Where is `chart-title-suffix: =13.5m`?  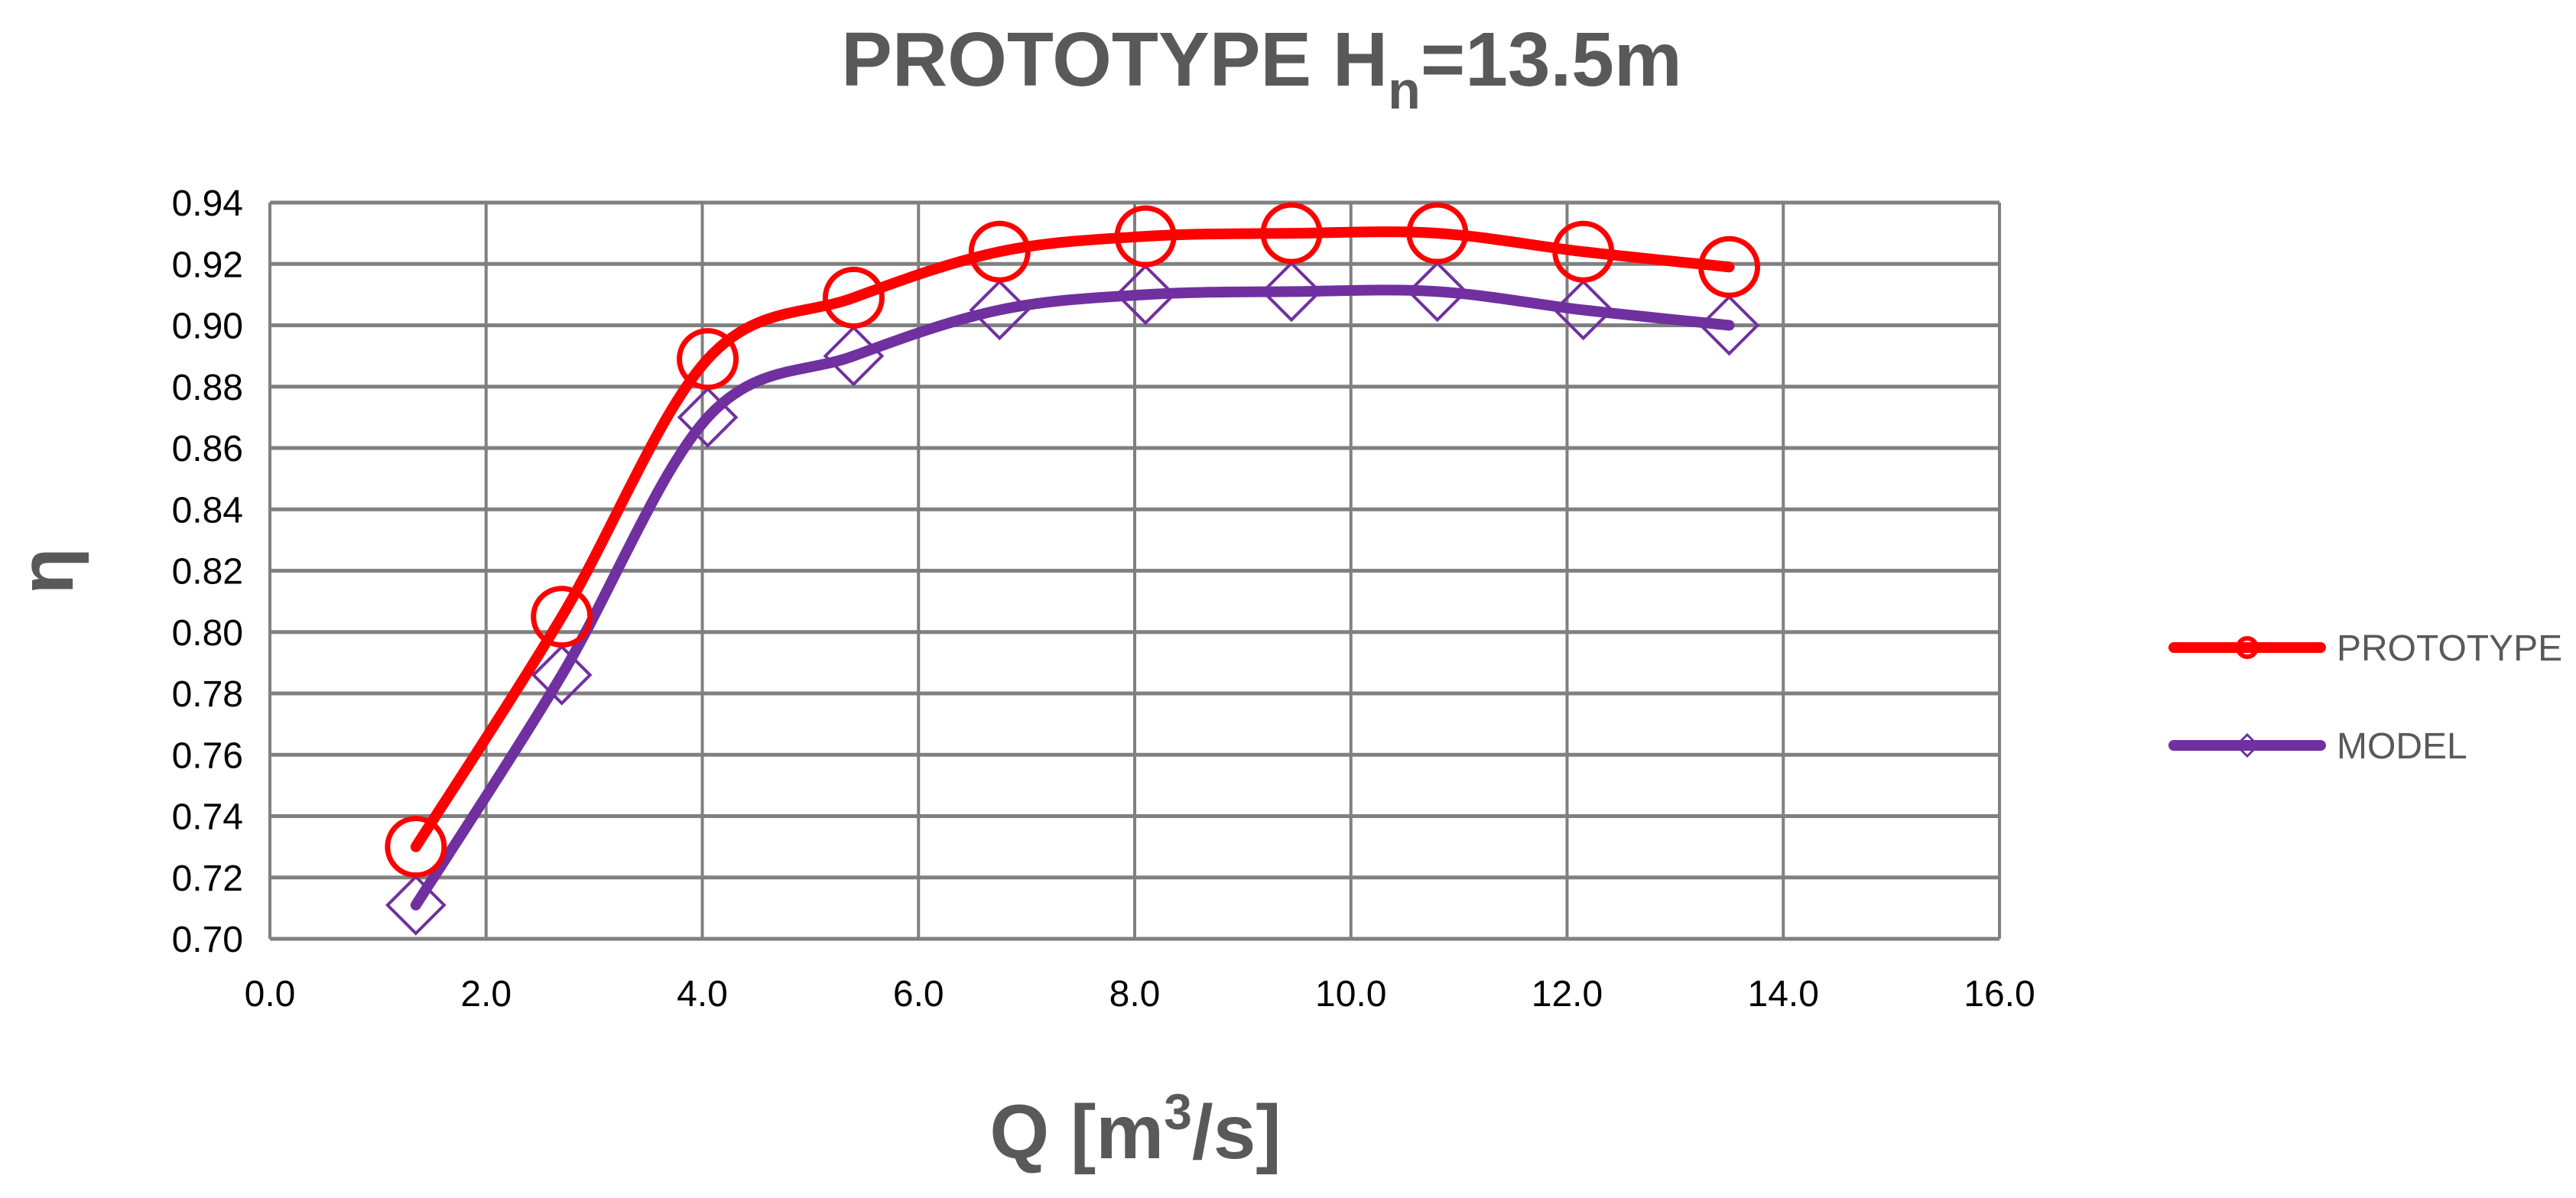 chart-title-suffix: =13.5m is located at coordinates (1552, 60).